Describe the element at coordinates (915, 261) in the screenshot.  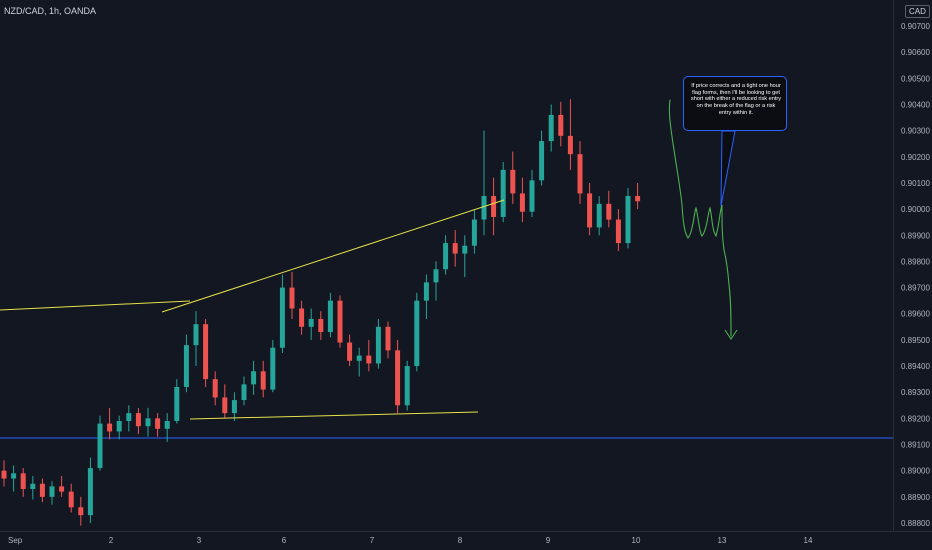
I see `price-tick-label: 0.89800` at that location.